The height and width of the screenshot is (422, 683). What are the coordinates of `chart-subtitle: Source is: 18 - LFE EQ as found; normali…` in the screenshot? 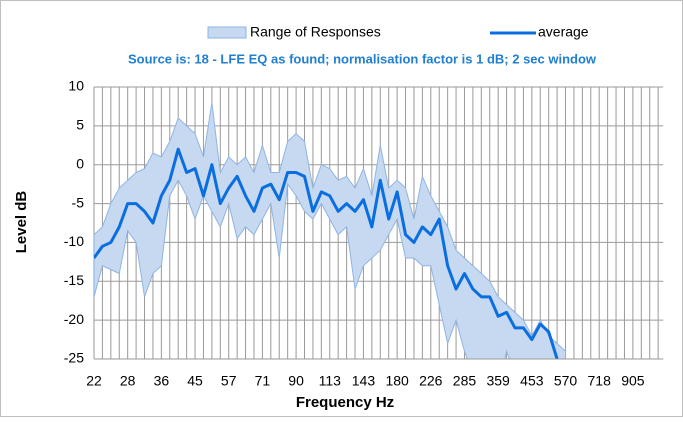 It's located at (362, 58).